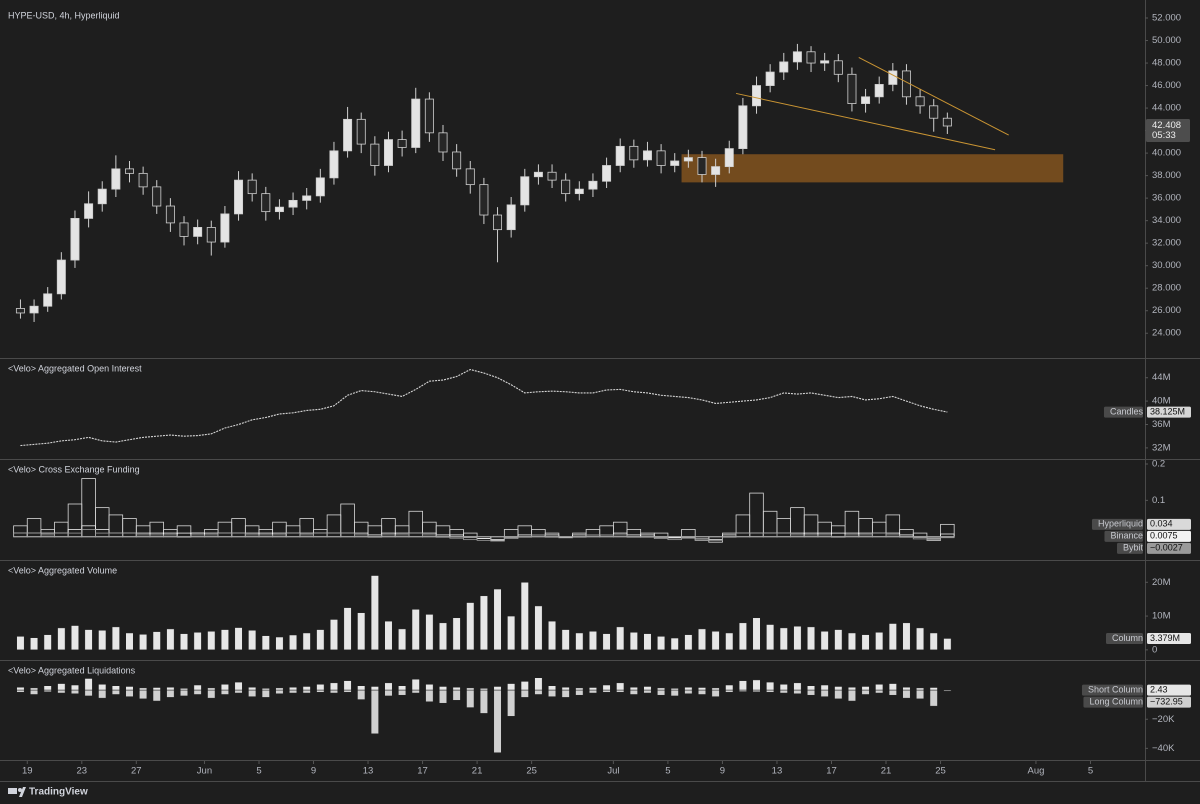  I want to click on y-tick-label: 44M, so click(1161, 377).